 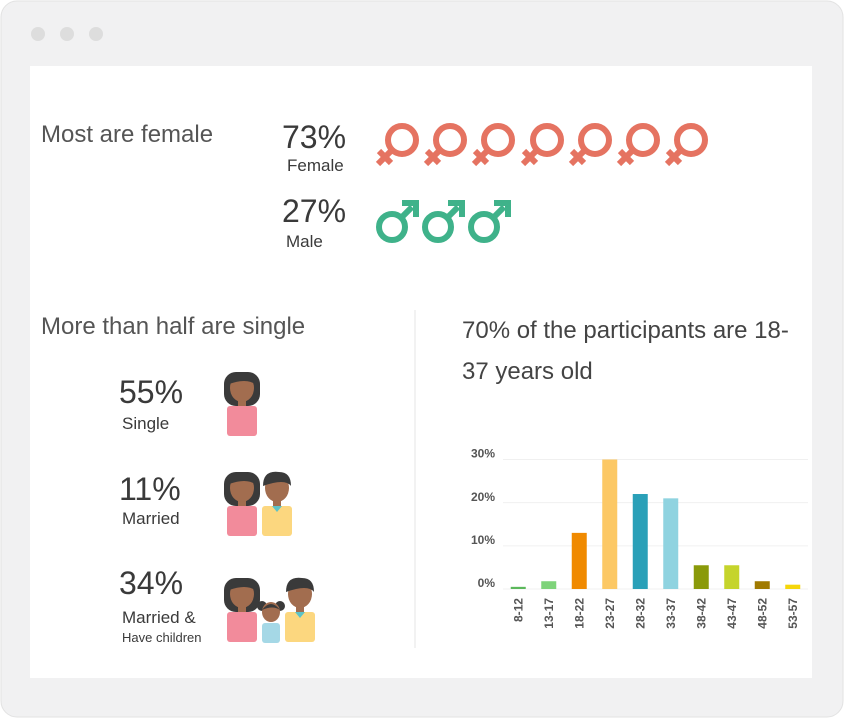 What do you see at coordinates (159, 617) in the screenshot?
I see `label: Married &` at bounding box center [159, 617].